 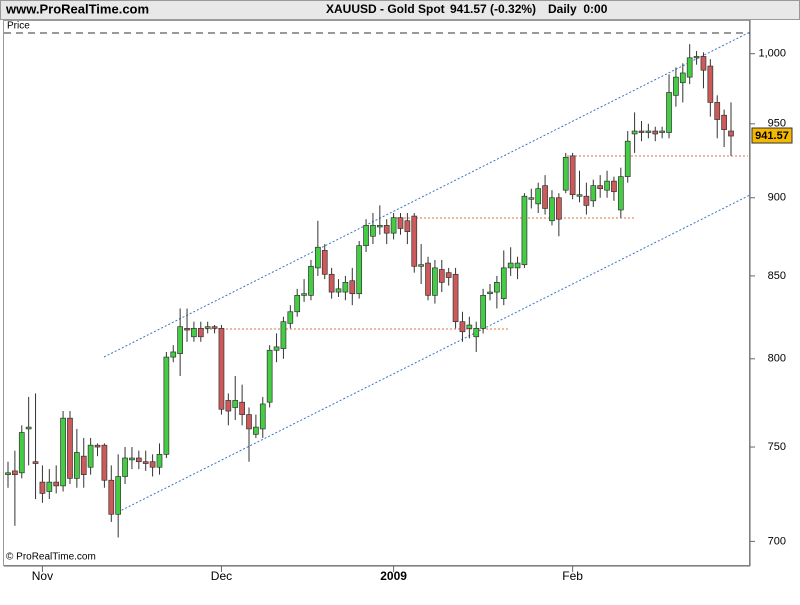 What do you see at coordinates (777, 198) in the screenshot?
I see `y-tick-label: 900` at bounding box center [777, 198].